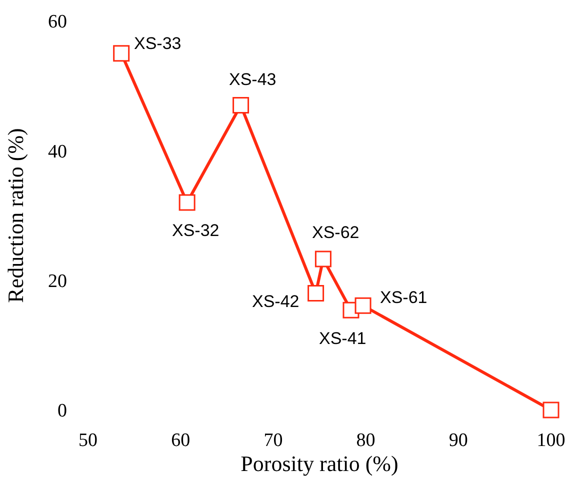 Image resolution: width=577 pixels, height=486 pixels. Describe the element at coordinates (252, 79) in the screenshot. I see `annotation: XS-43` at that location.